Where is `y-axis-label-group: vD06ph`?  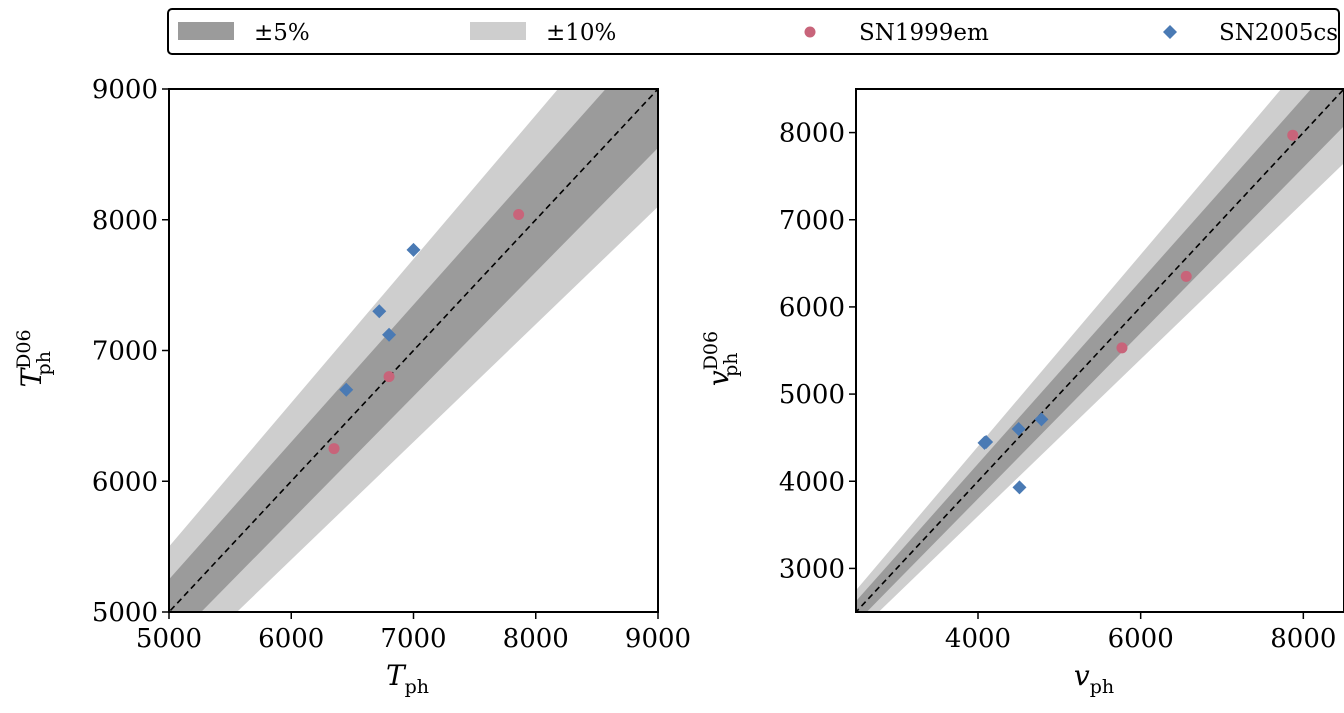
y-axis-label-group: vD06ph is located at coordinates (721, 358).